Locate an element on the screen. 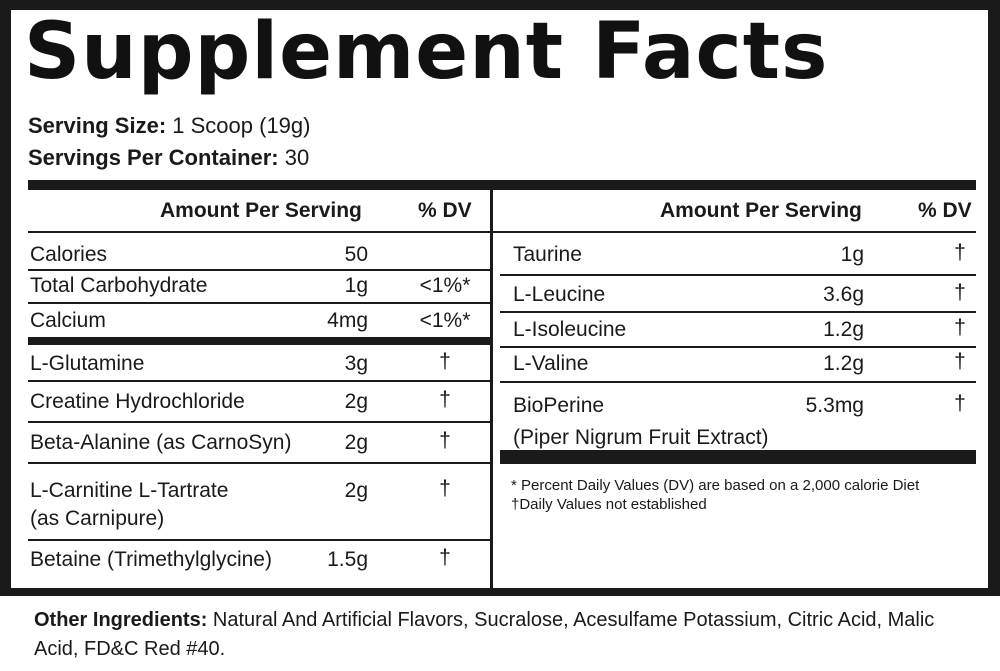  nutrient-name: Taurine is located at coordinates (547, 254).